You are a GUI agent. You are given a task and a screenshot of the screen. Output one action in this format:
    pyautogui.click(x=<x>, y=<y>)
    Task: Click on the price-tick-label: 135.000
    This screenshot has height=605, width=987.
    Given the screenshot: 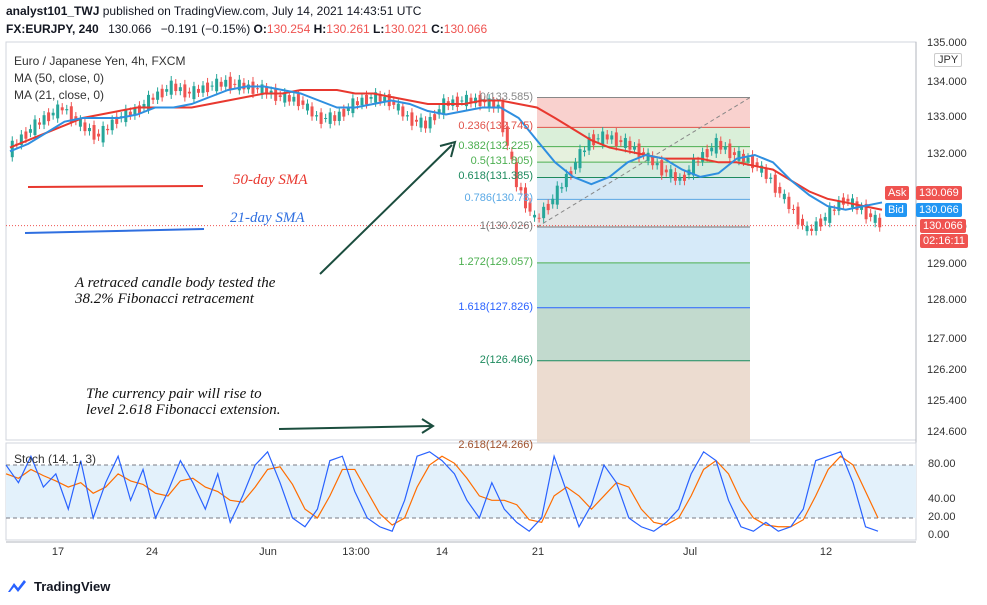 What is the action you would take?
    pyautogui.click(x=947, y=43)
    